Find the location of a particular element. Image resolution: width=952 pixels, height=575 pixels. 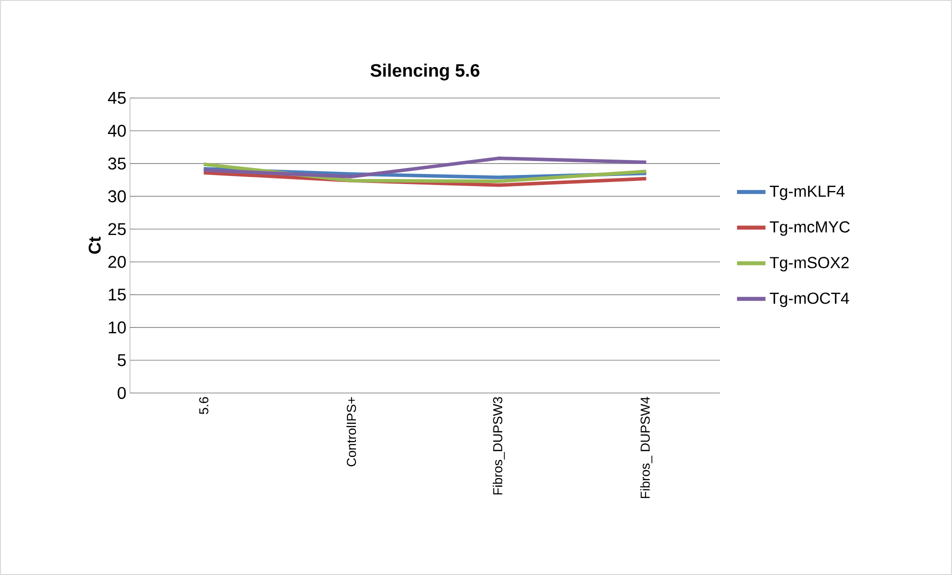

line-series is located at coordinates (425, 167).